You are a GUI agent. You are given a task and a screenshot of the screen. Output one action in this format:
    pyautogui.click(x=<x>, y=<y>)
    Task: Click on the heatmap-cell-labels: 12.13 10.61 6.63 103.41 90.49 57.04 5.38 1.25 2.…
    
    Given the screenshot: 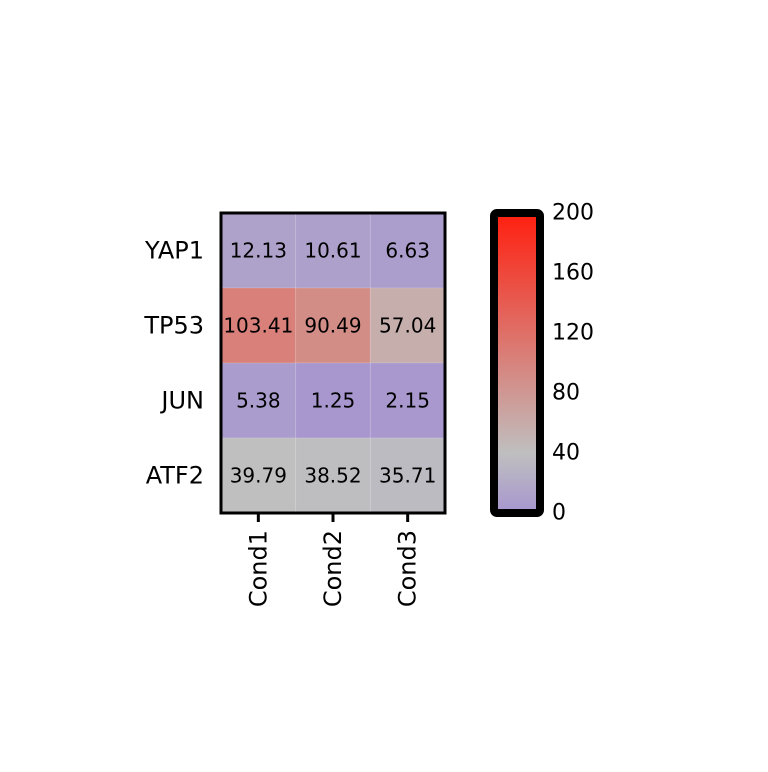 What is the action you would take?
    pyautogui.click(x=329, y=363)
    